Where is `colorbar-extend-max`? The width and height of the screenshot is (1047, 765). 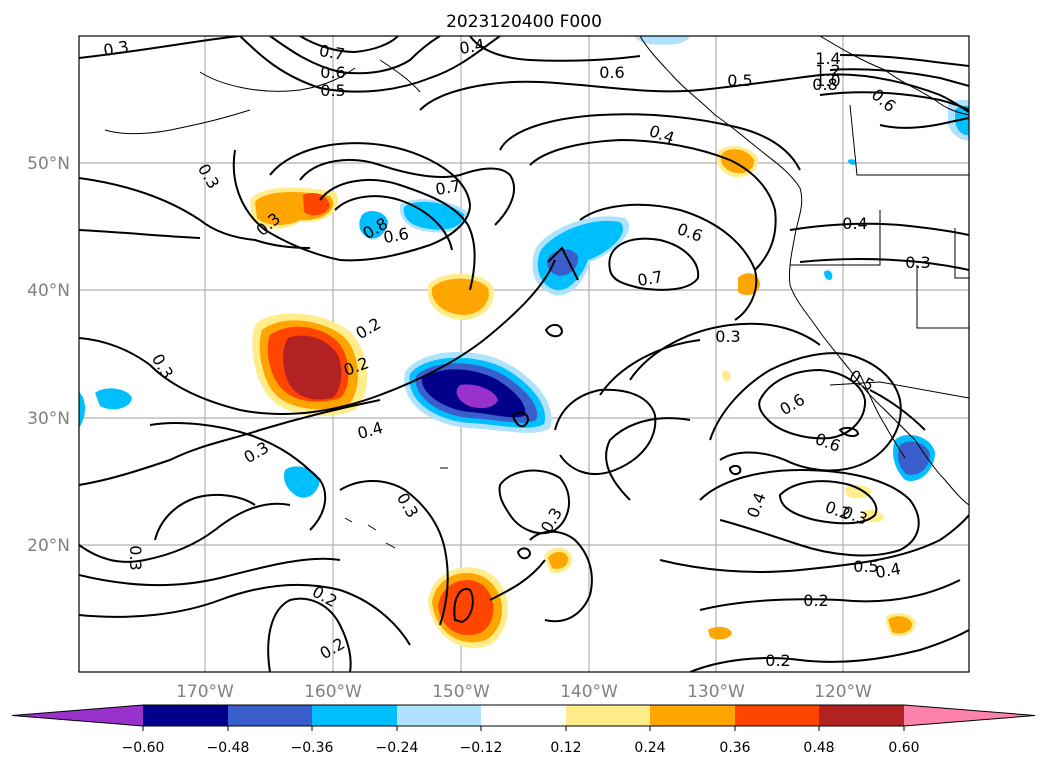
colorbar-extend-max is located at coordinates (969, 715).